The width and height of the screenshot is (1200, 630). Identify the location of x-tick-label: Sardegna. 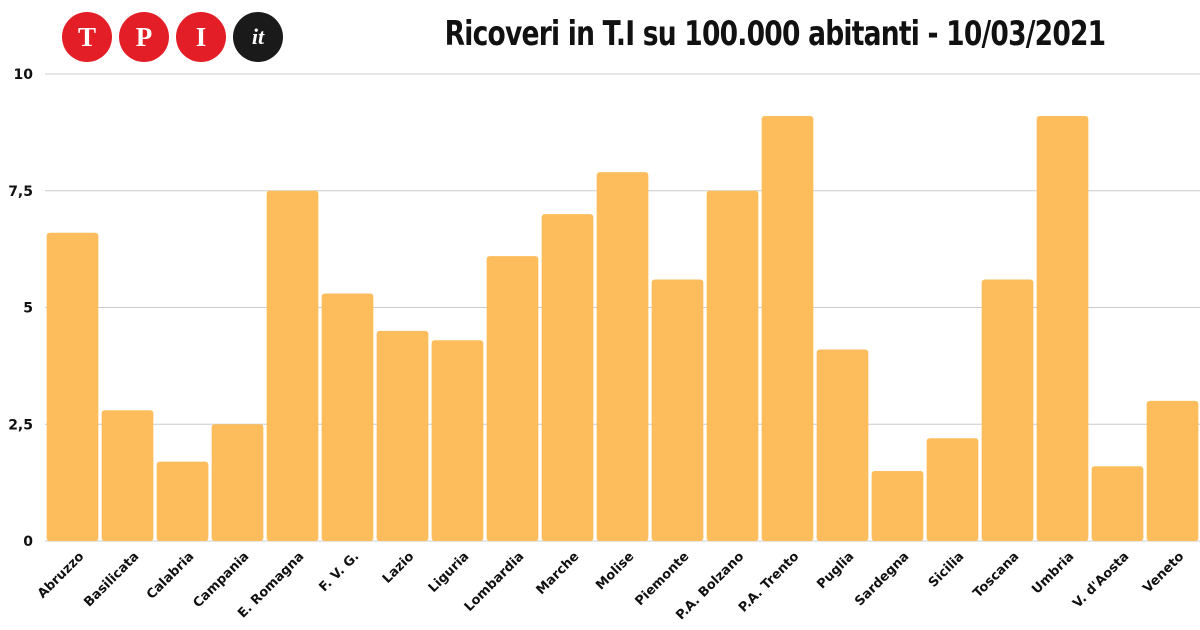
(882, 579).